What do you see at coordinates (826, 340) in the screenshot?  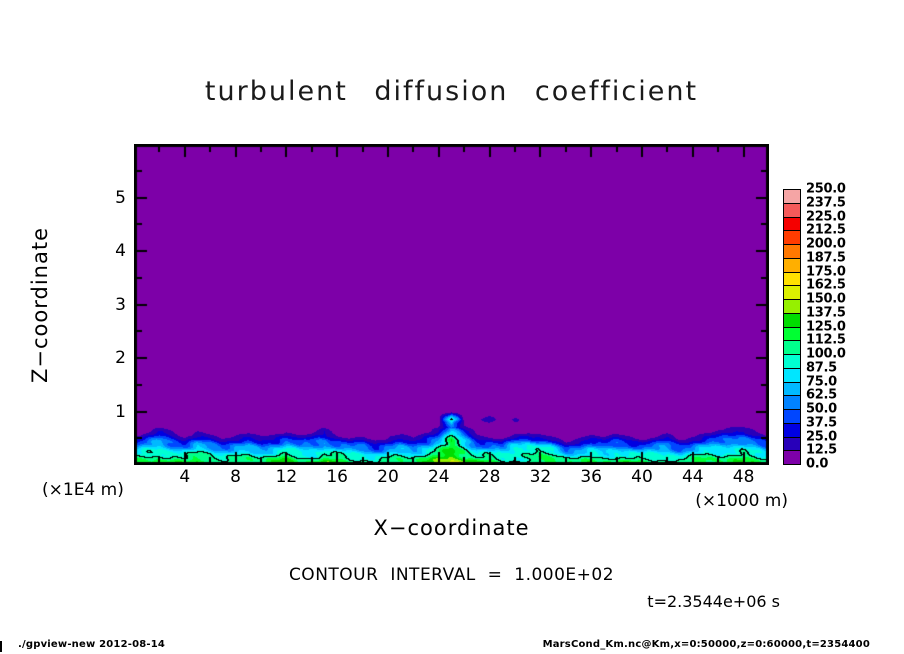 I see `colorbar-label: 112.5` at bounding box center [826, 340].